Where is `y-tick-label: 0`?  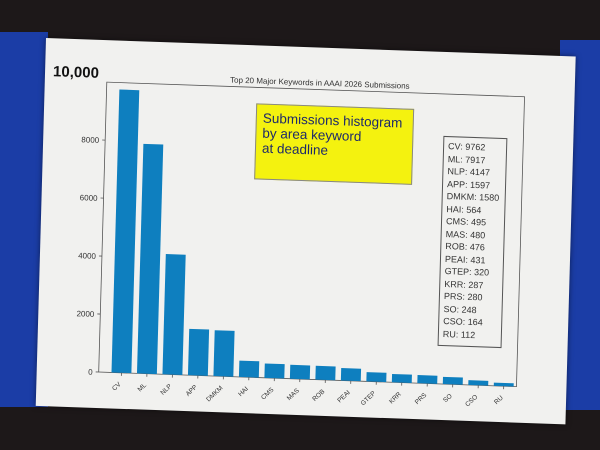 y-tick-label: 0 is located at coordinates (90, 372).